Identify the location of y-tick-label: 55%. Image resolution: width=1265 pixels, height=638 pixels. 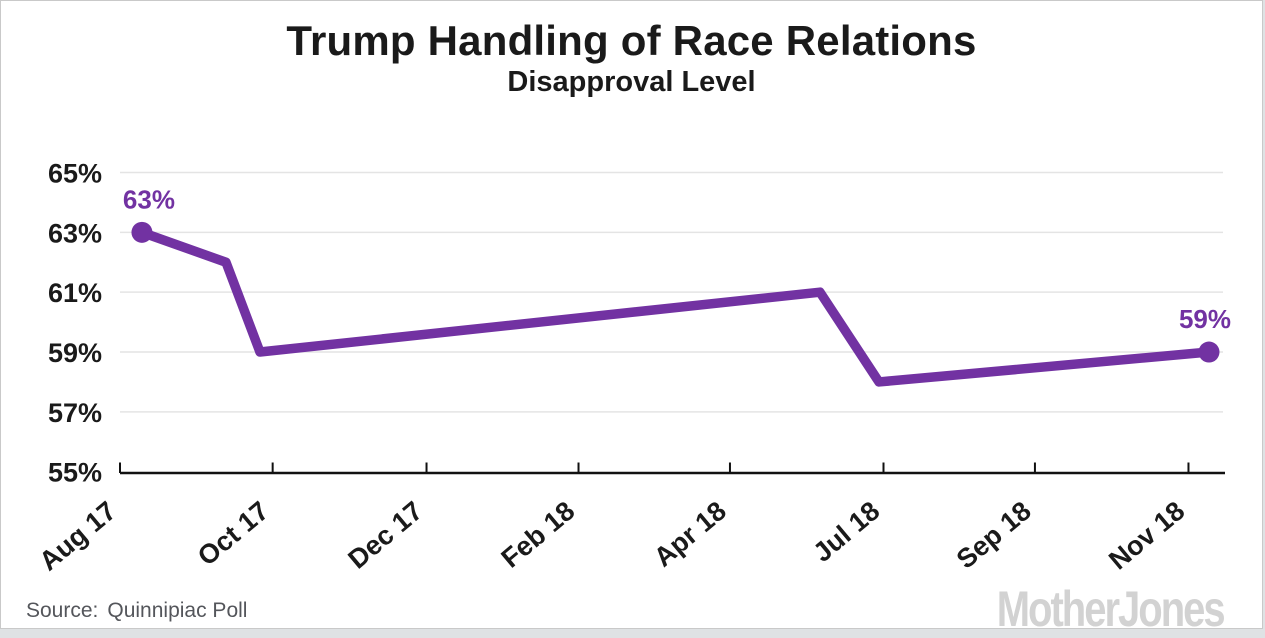
(75, 473).